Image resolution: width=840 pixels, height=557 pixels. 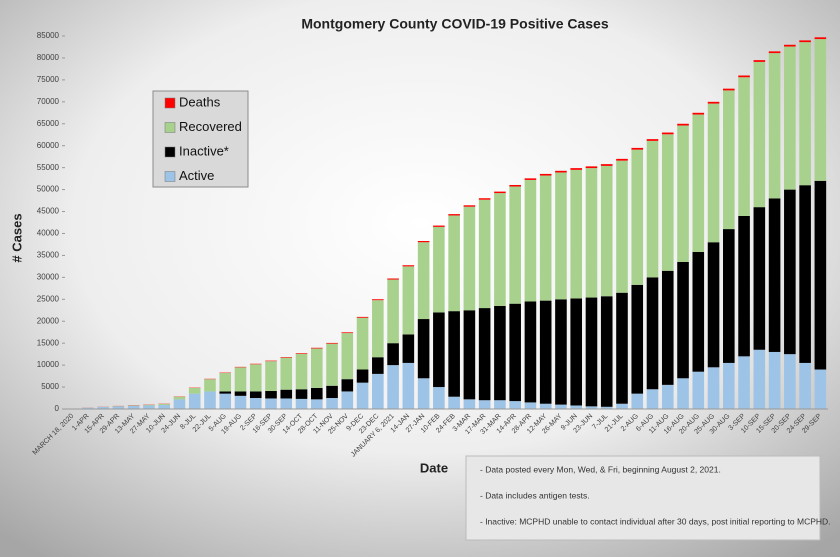 What do you see at coordinates (643, 498) in the screenshot?
I see `notes-box` at bounding box center [643, 498].